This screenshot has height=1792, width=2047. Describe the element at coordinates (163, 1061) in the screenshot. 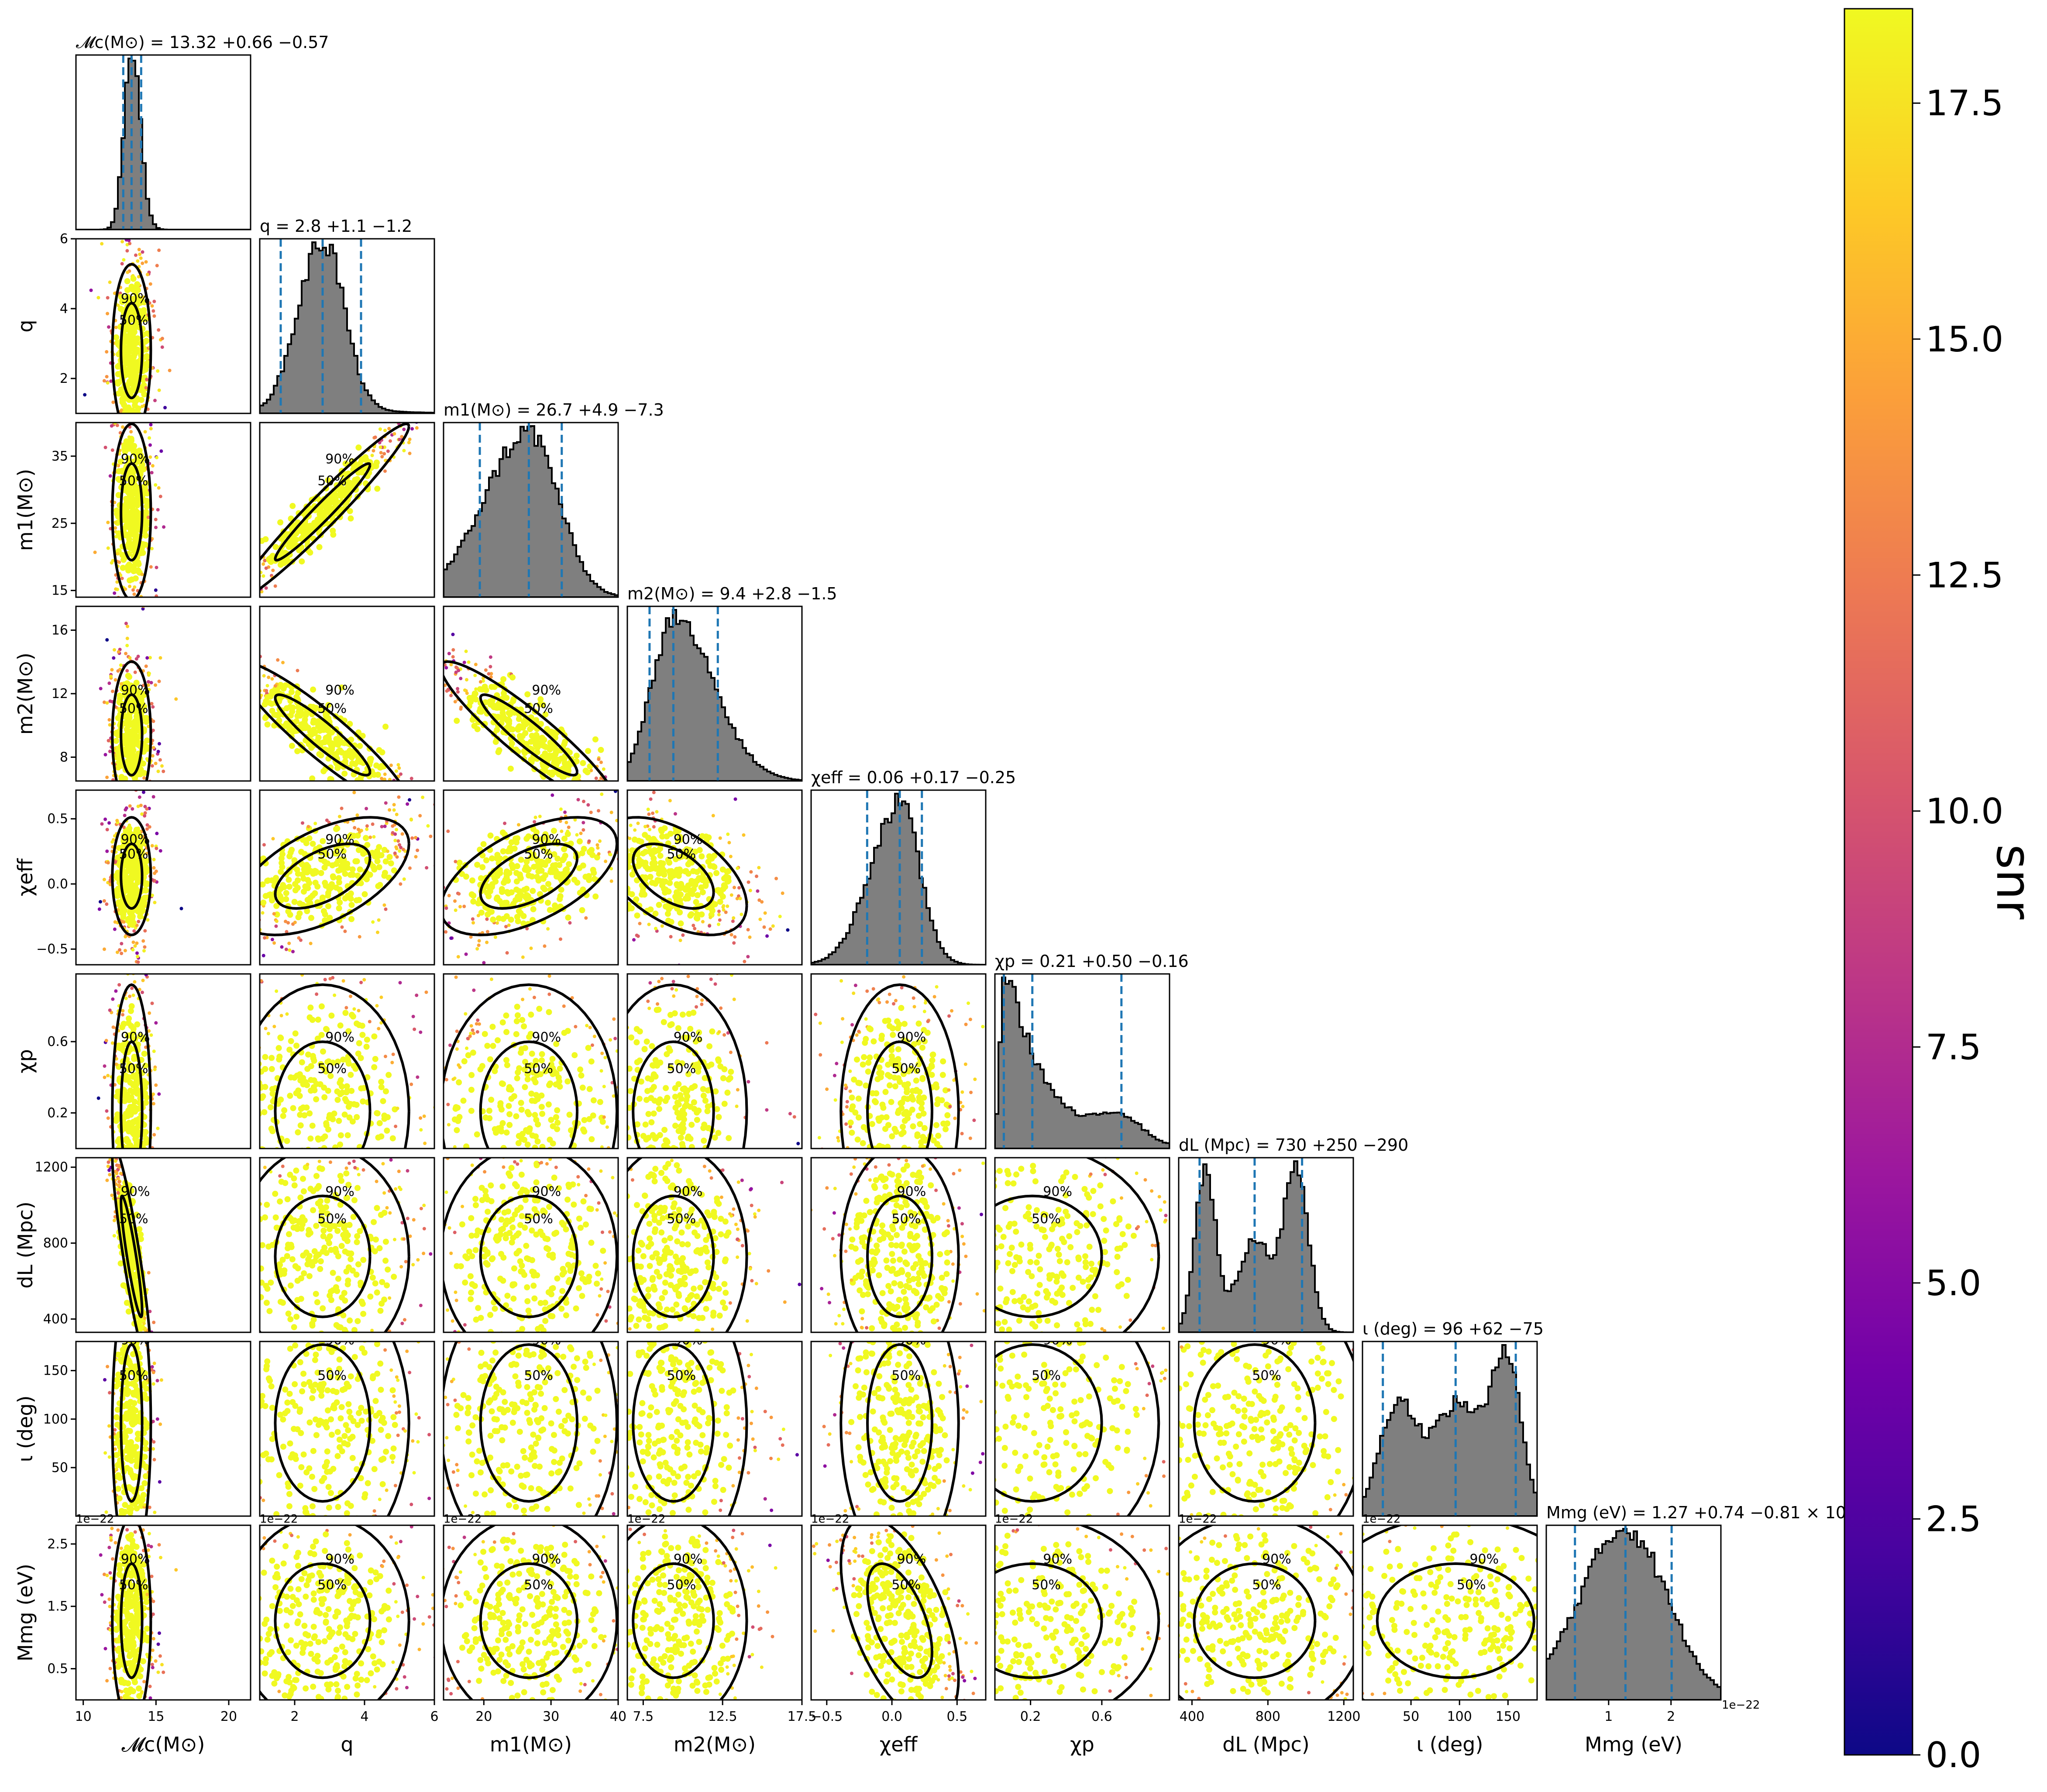

I see `panel-frame` at that location.